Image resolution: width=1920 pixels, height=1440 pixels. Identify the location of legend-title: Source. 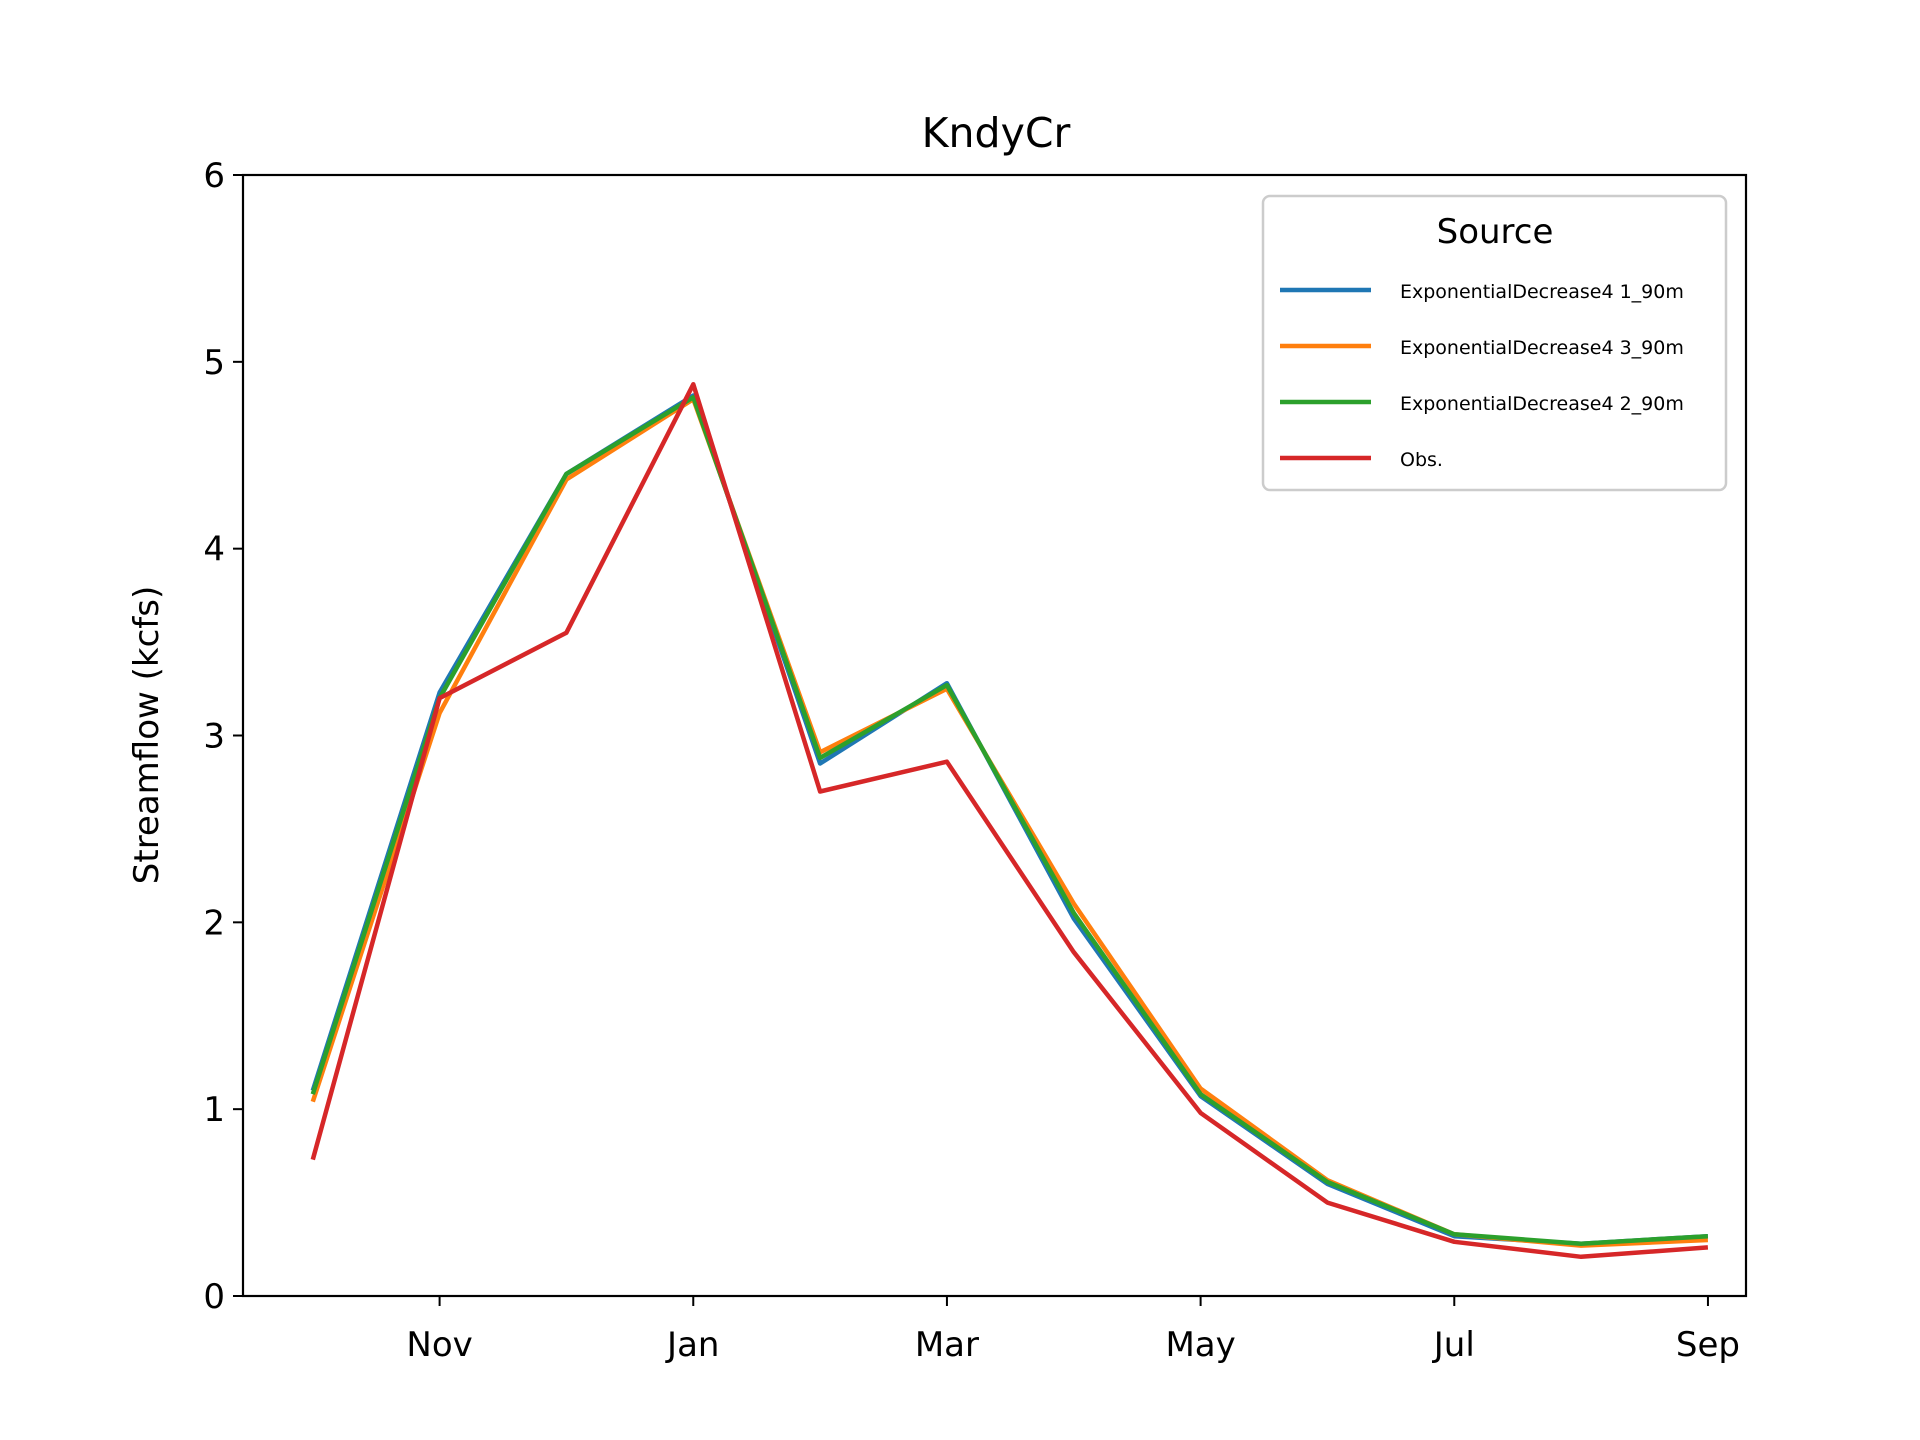
(1495, 232).